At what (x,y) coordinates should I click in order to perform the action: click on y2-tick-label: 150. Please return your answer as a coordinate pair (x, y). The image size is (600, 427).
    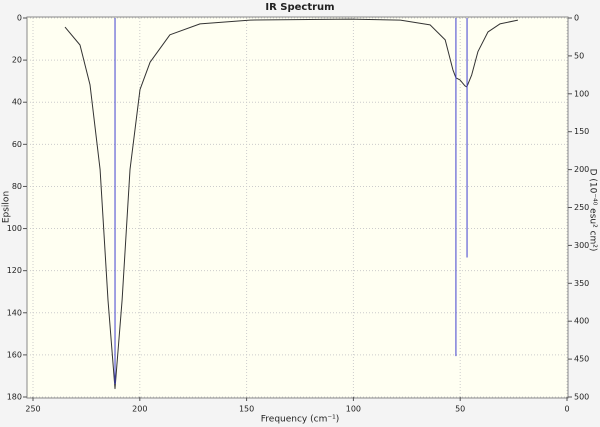
    Looking at the image, I should click on (581, 131).